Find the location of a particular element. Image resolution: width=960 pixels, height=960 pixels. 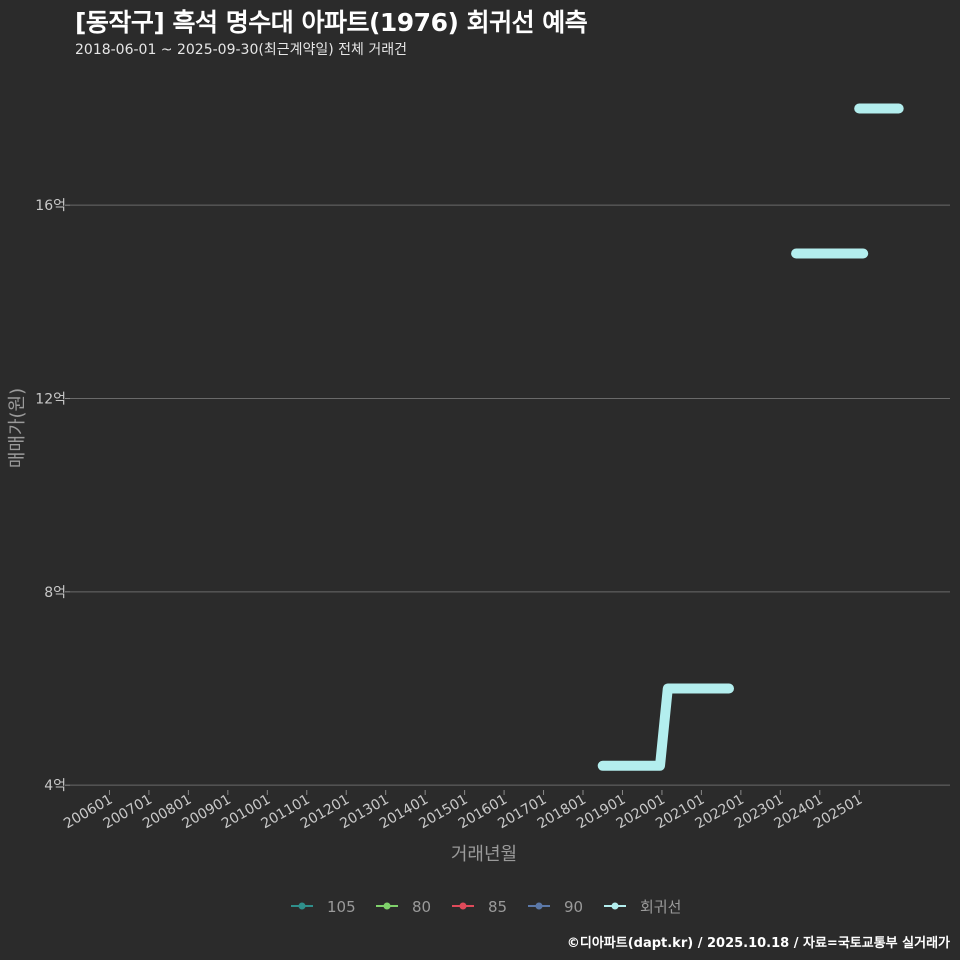

regression-line-segment is located at coordinates (665, 727).